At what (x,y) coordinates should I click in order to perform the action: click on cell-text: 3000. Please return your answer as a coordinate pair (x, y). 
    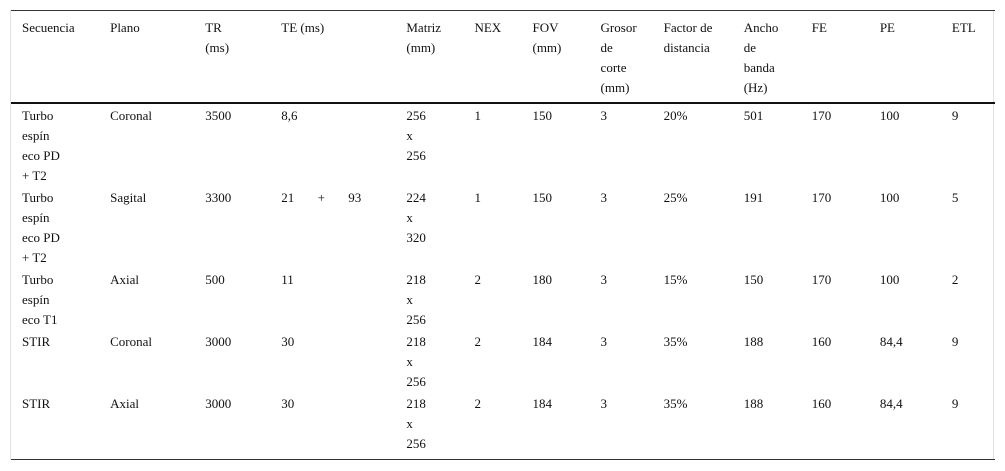
    Looking at the image, I should click on (218, 341).